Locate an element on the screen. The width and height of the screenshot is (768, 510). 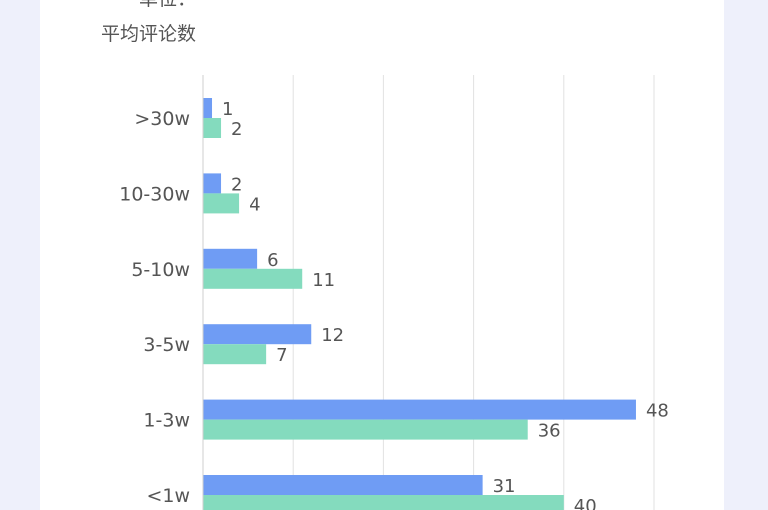
category-label: <1w is located at coordinates (168, 496).